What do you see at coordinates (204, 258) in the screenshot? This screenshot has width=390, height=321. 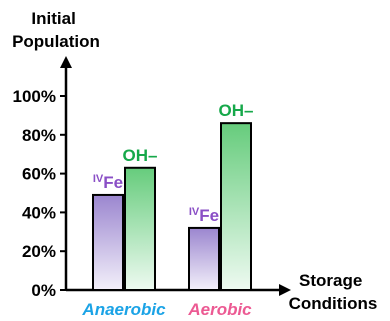 I see `bar-aerobic-fe` at bounding box center [204, 258].